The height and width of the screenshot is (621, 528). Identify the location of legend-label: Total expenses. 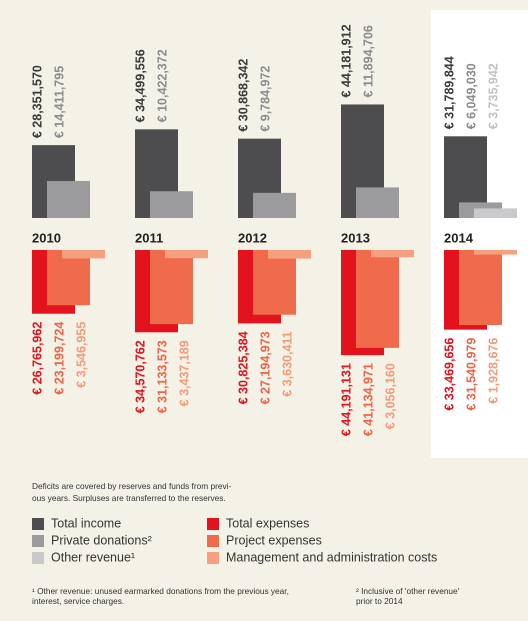
(267, 523).